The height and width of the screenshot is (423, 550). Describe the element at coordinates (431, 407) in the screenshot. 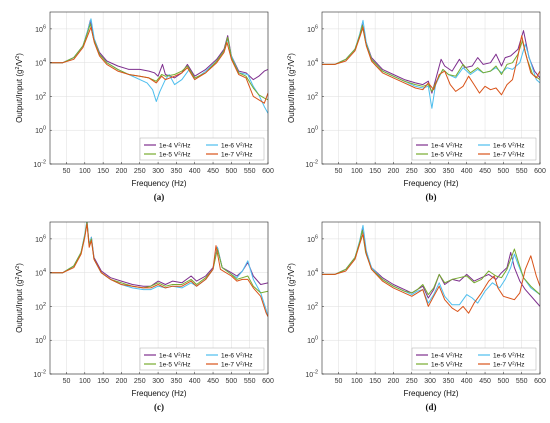

I see `panel-caption: (d)` at that location.